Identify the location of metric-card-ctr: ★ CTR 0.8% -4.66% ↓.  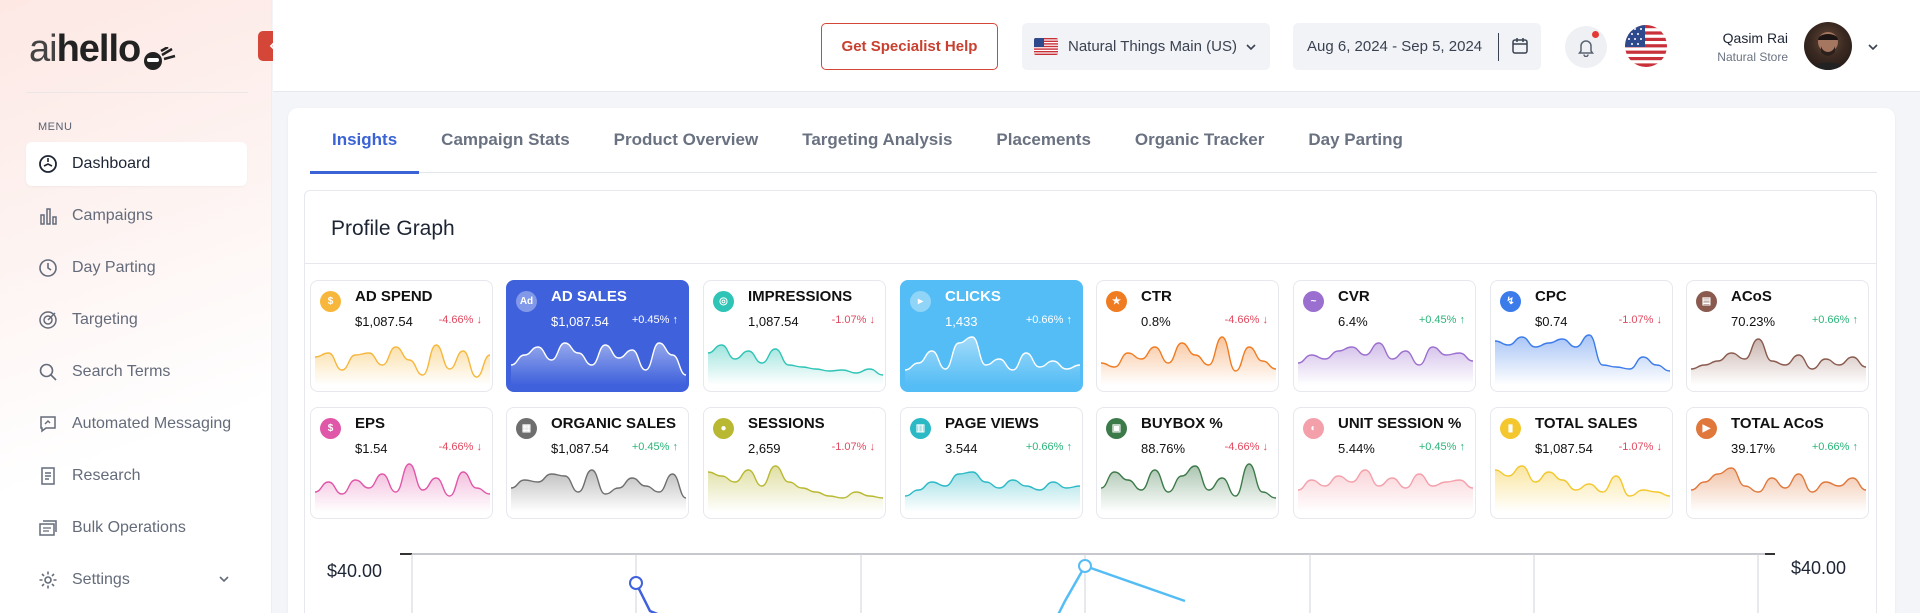
(1187, 336).